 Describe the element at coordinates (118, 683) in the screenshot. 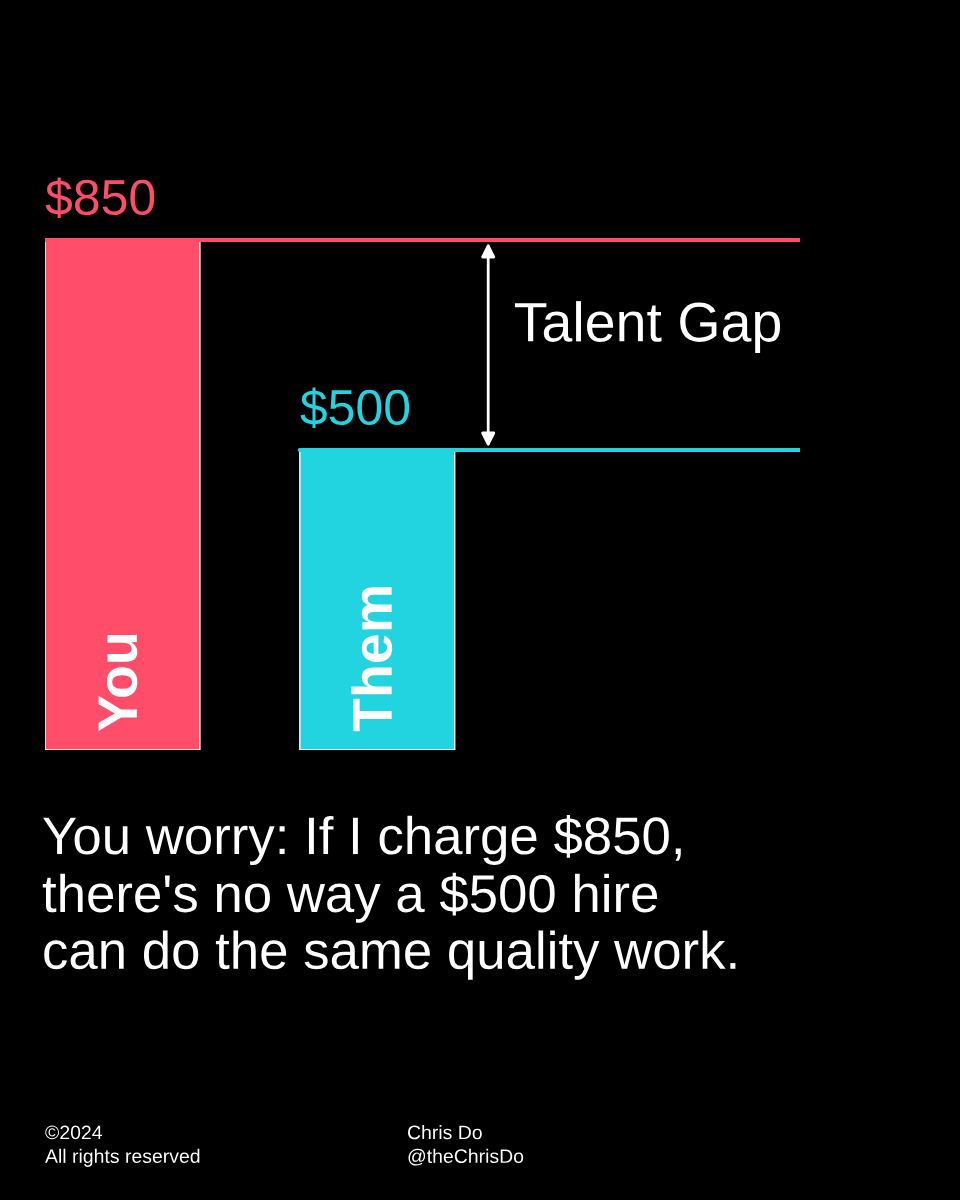

I see `x-tick-label: You` at that location.